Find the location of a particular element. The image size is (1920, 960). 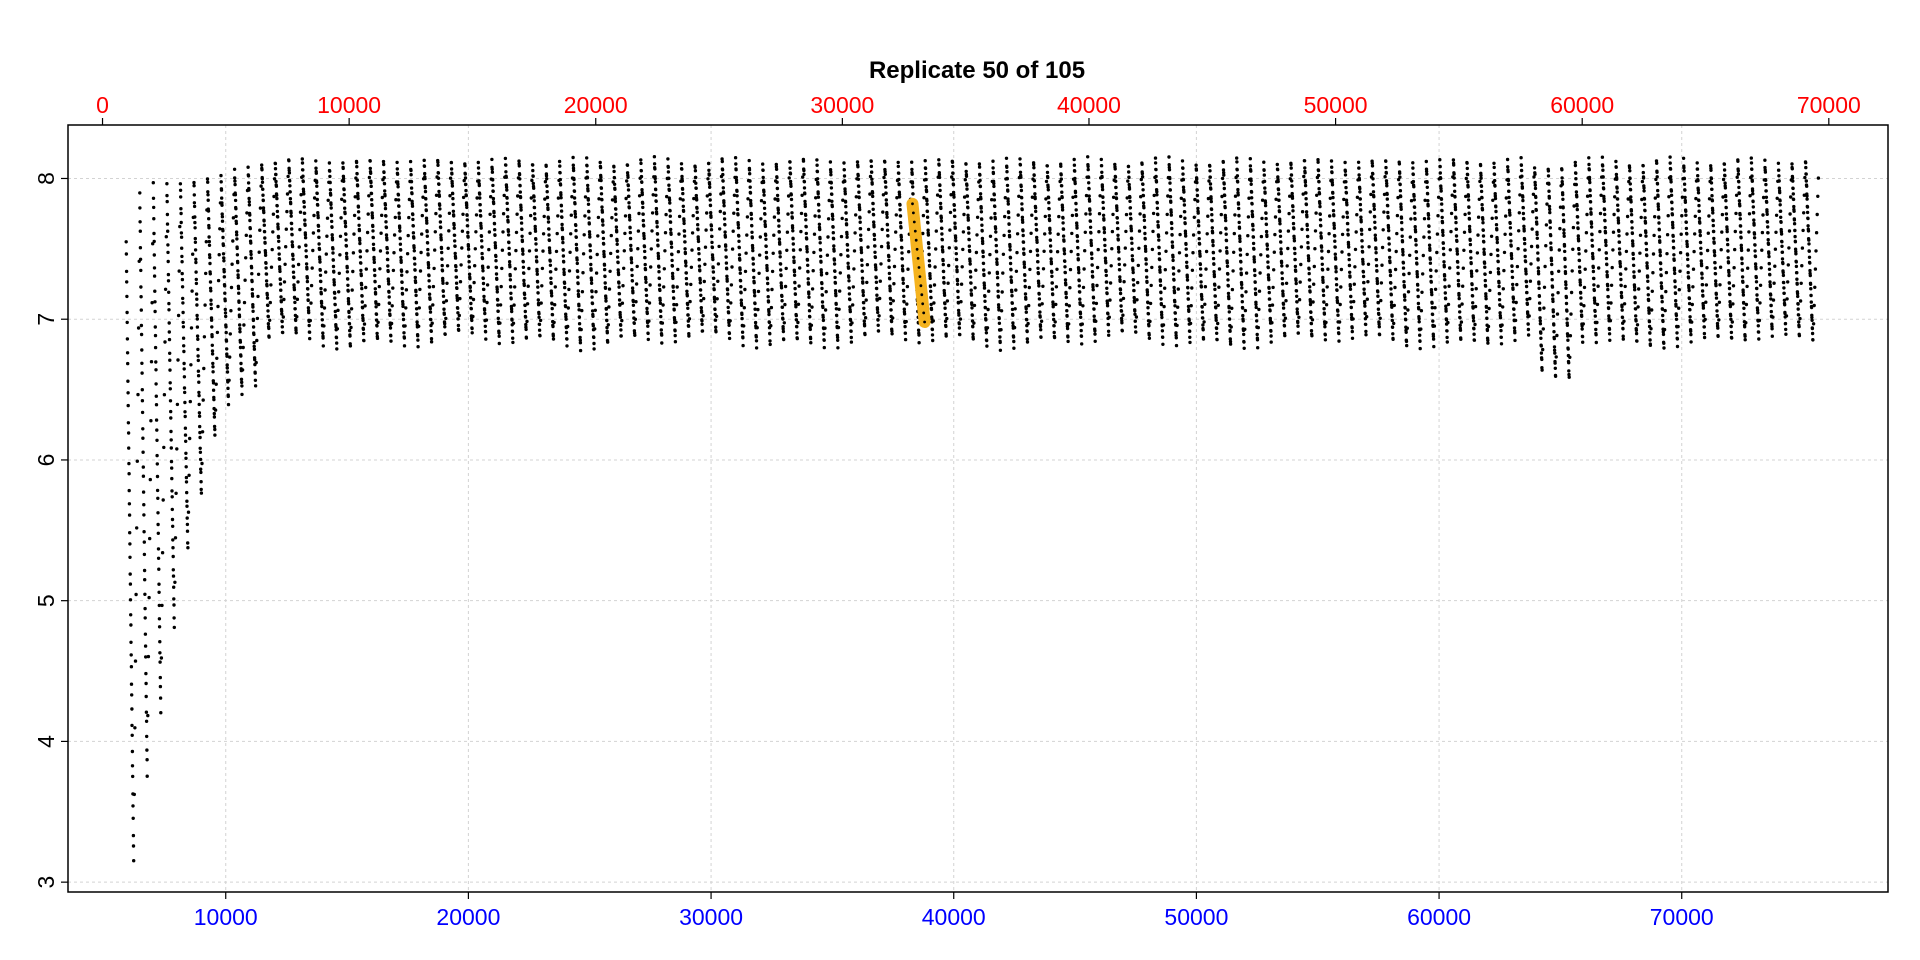

x-axis-top: 0 10000 20000 30000 40000 50000 60000 70000 is located at coordinates (978, 108).